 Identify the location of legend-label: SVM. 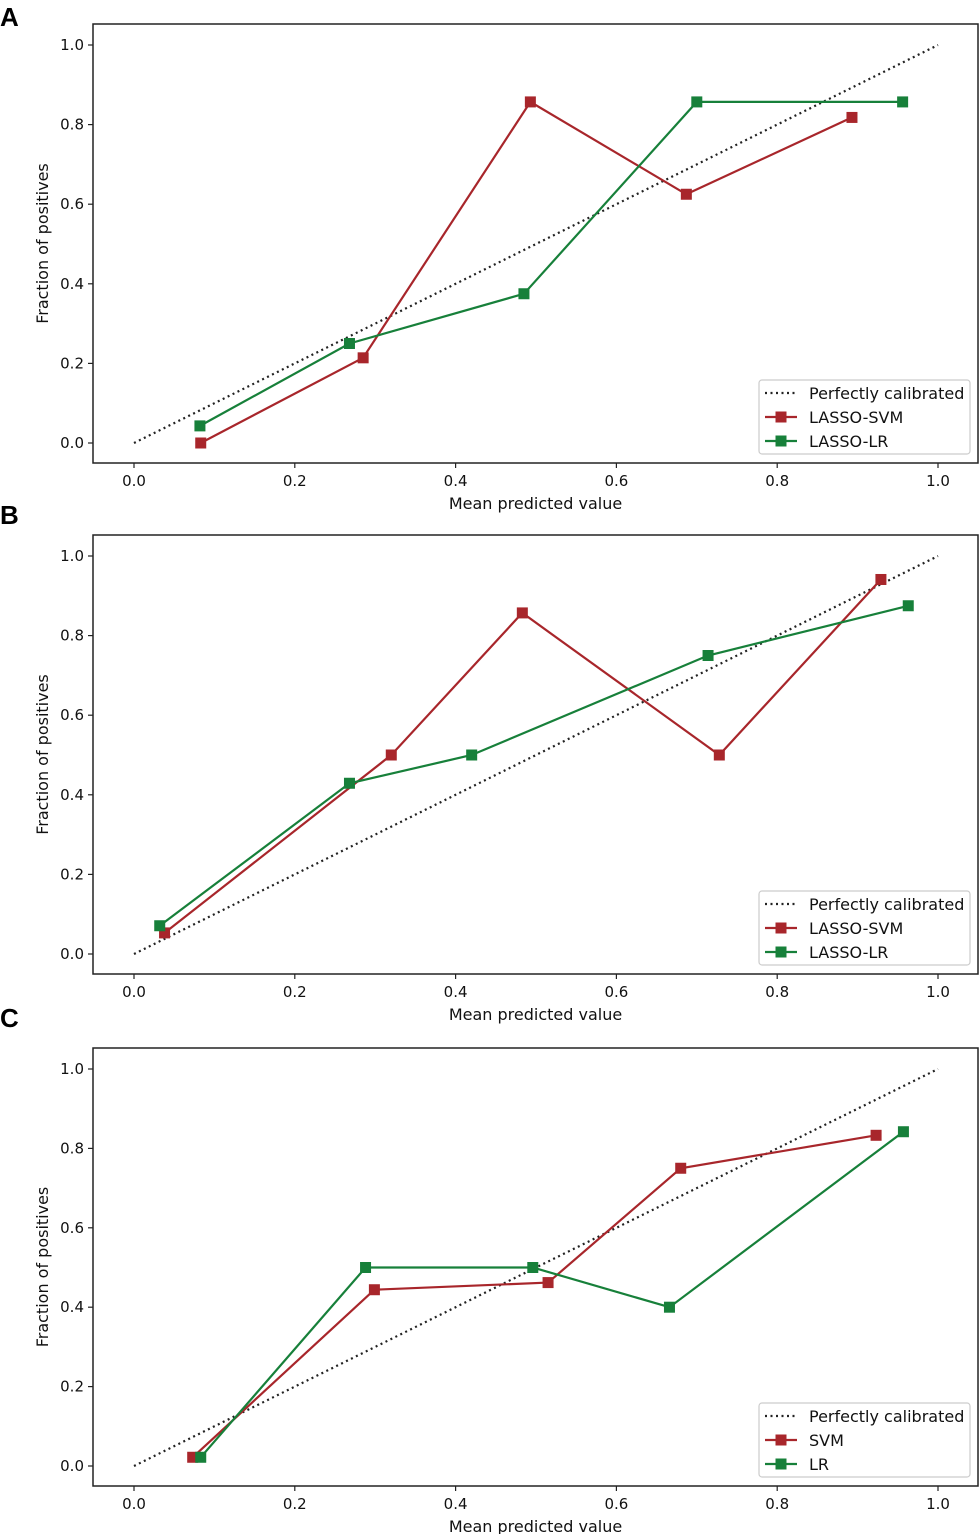
(826, 1440).